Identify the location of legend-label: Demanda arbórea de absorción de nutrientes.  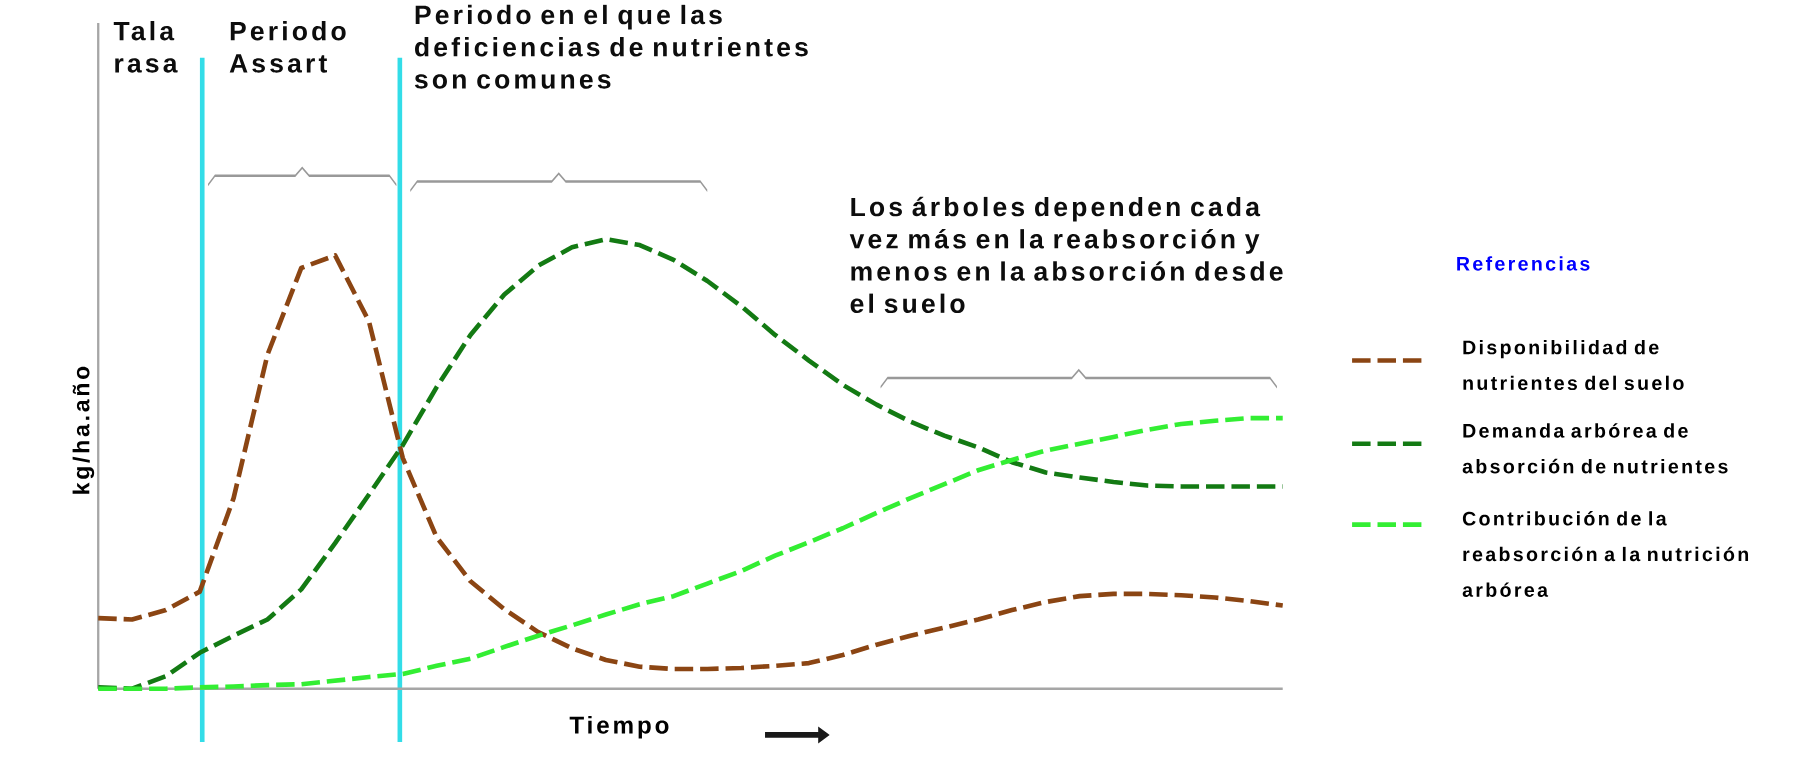
(1595, 448).